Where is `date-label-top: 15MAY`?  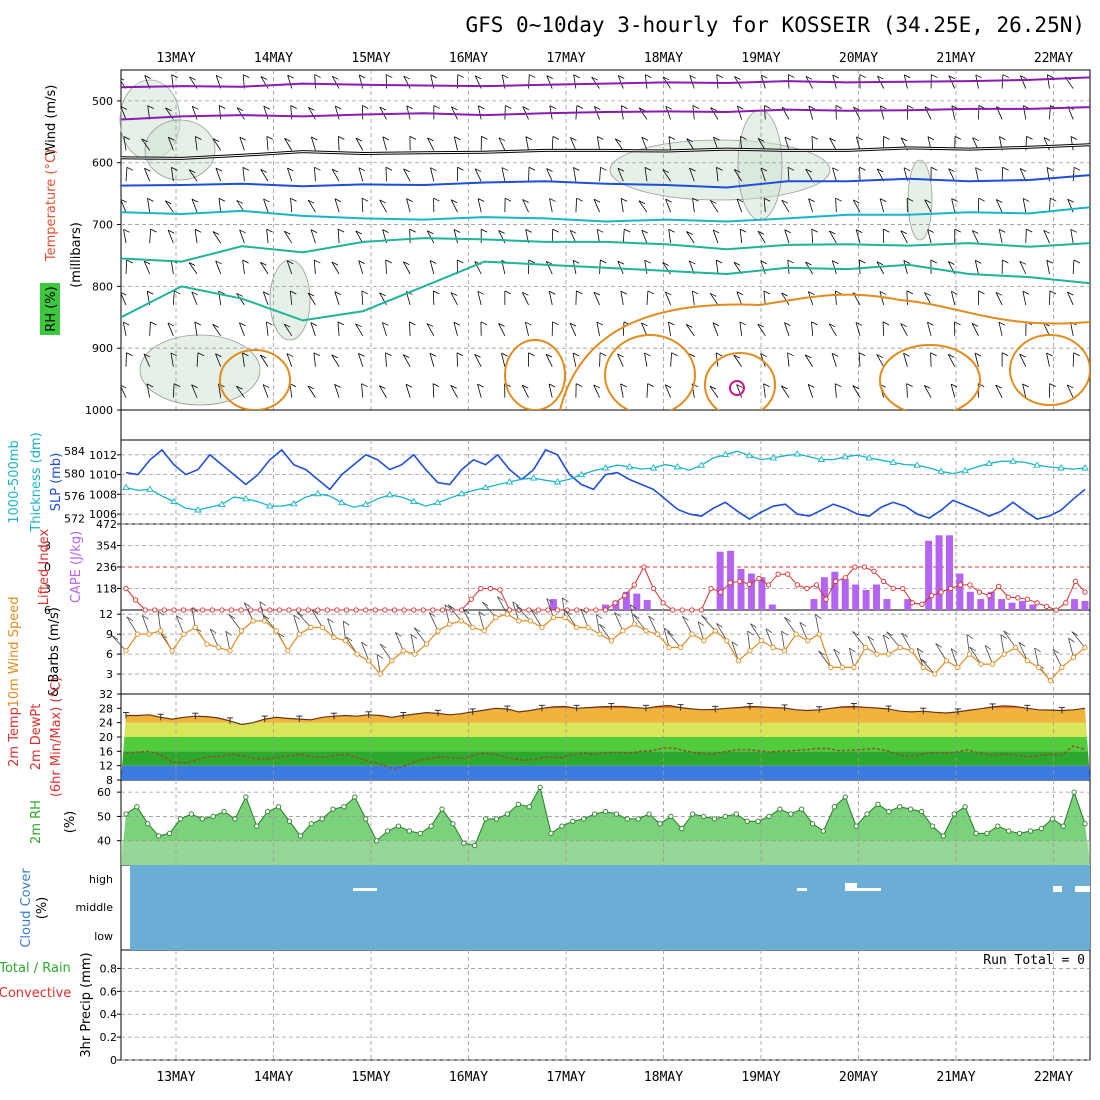
date-label-top: 15MAY is located at coordinates (370, 58).